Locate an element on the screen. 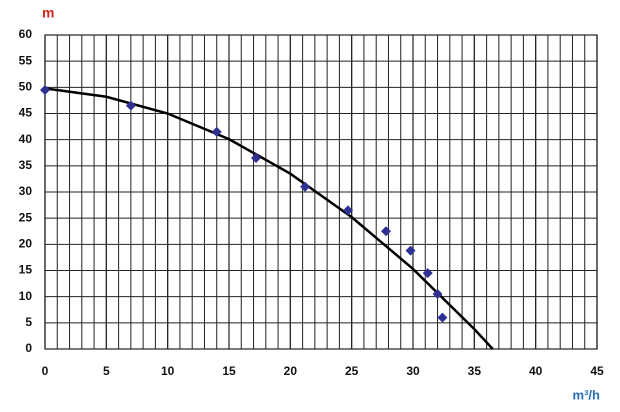  y-tick-label: 35 is located at coordinates (26, 165).